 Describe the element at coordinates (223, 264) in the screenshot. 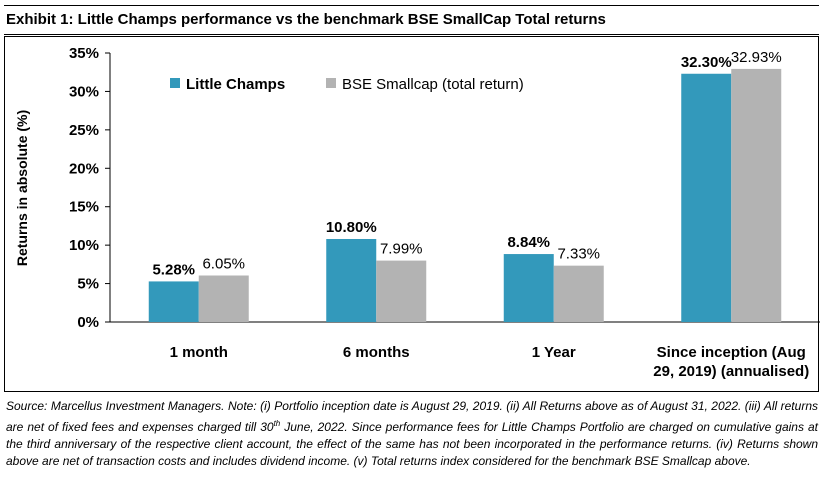

I see `data-label: 6.05%` at that location.